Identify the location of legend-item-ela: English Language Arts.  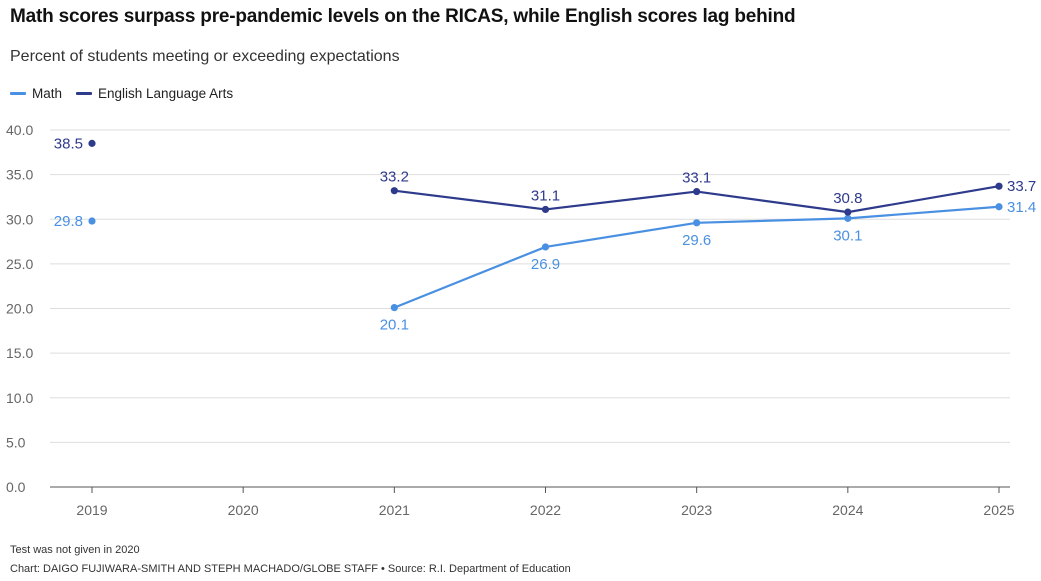
(154, 93).